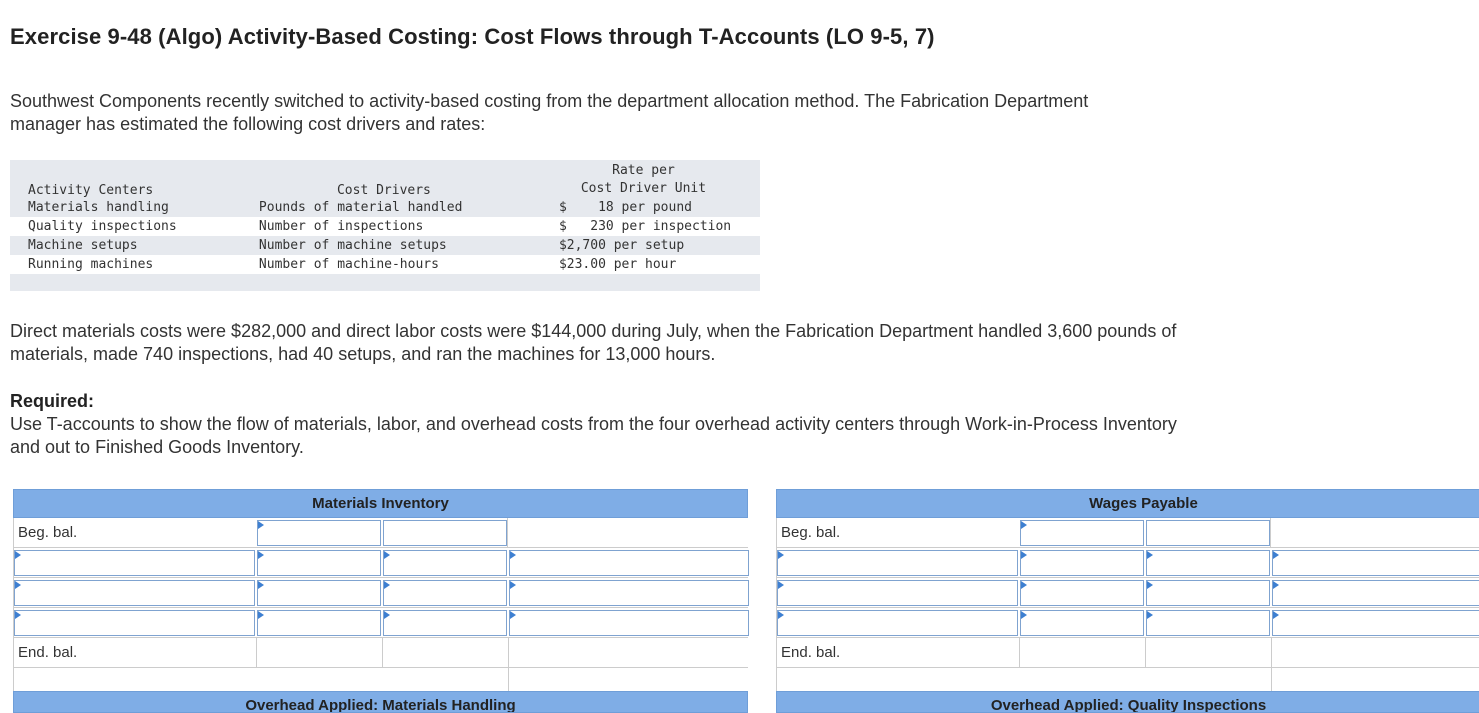 The width and height of the screenshot is (1479, 713). Describe the element at coordinates (643, 264) in the screenshot. I see `rate-cell: $23.00 per hour` at that location.